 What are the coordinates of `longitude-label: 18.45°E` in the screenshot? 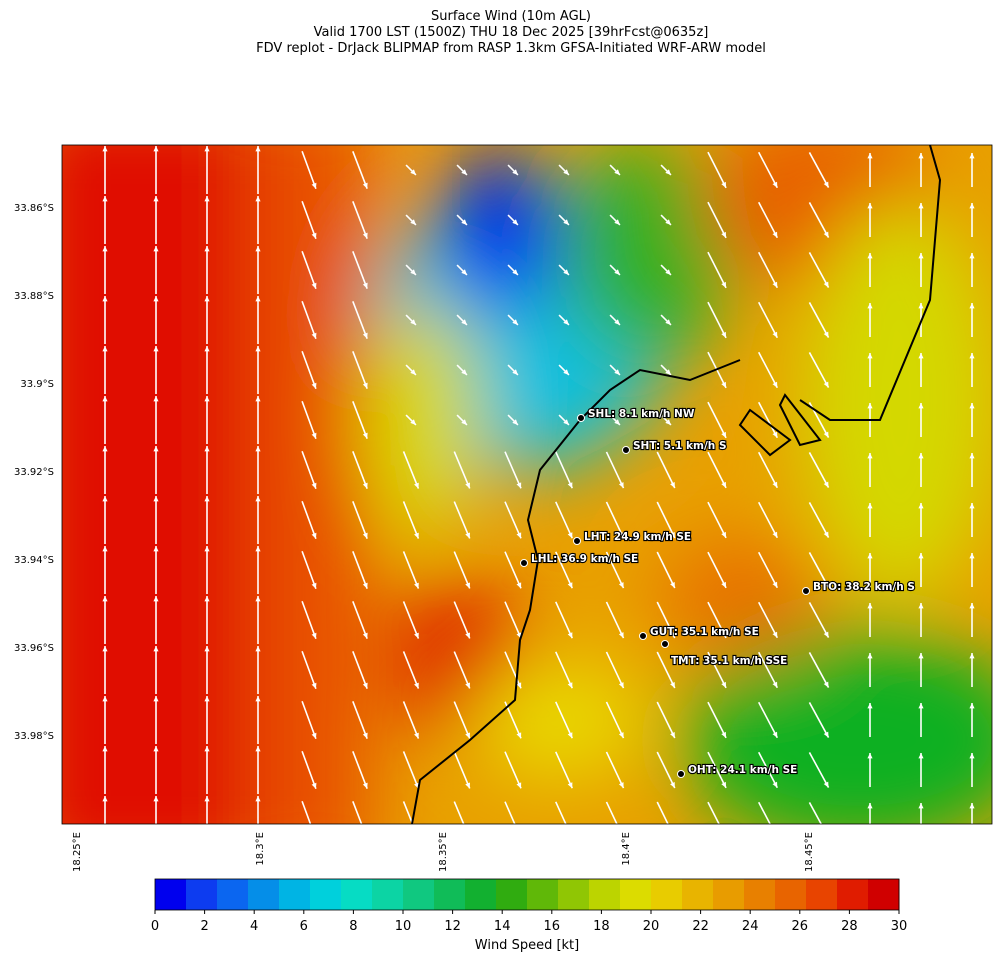 It's located at (809, 852).